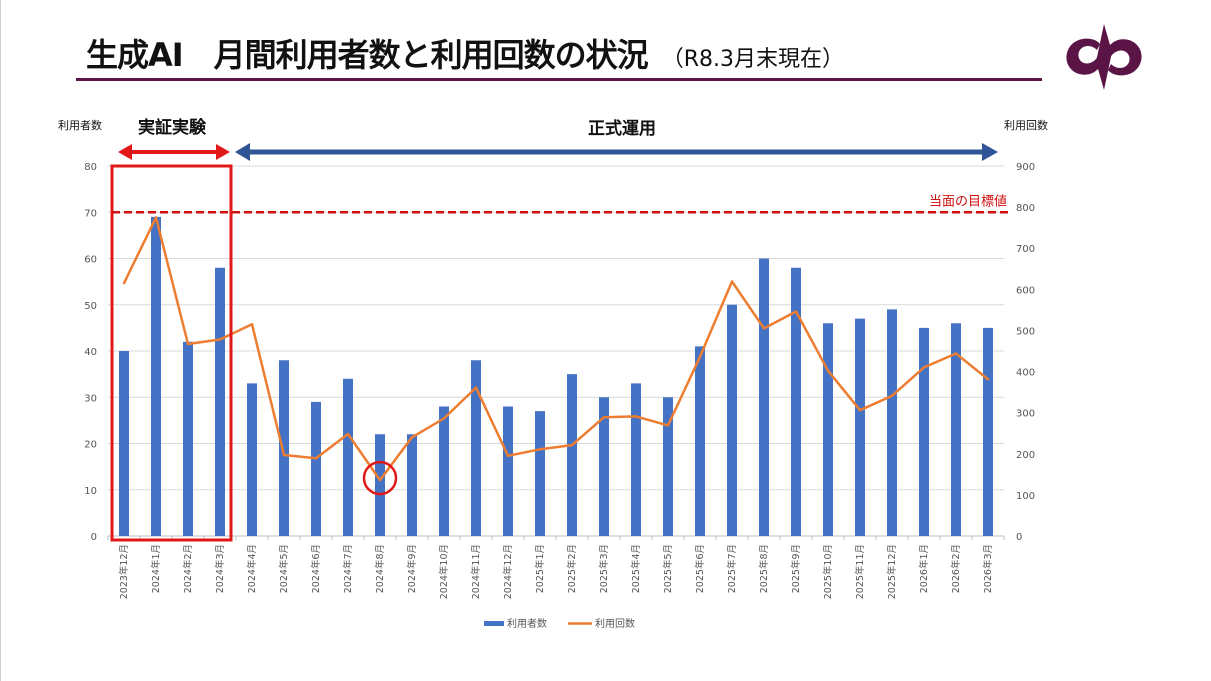 This screenshot has width=1211, height=681. What do you see at coordinates (988, 568) in the screenshot?
I see `x-axis-label: 2026年3月` at bounding box center [988, 568].